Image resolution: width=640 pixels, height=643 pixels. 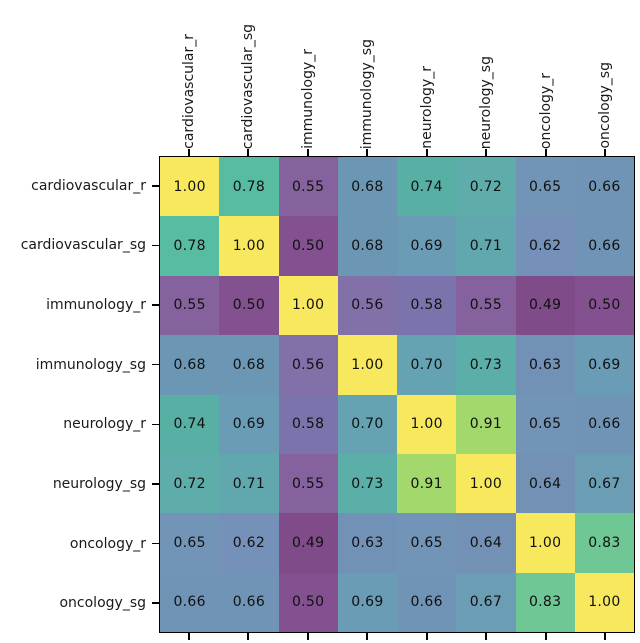 I want to click on x-axis-label: neurology_r, so click(x=426, y=107).